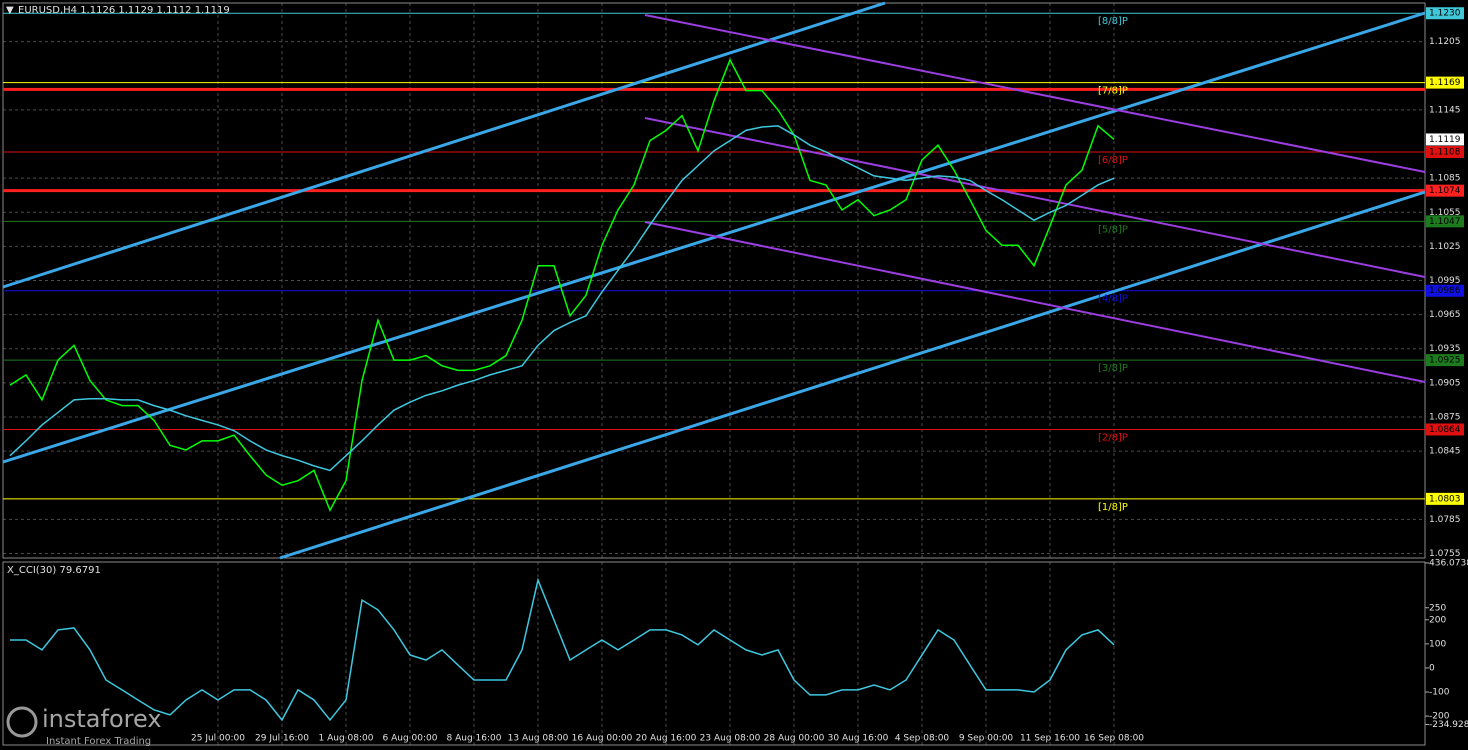 The image size is (1468, 750). What do you see at coordinates (1432, 668) in the screenshot?
I see `y-tick-label: 0` at bounding box center [1432, 668].